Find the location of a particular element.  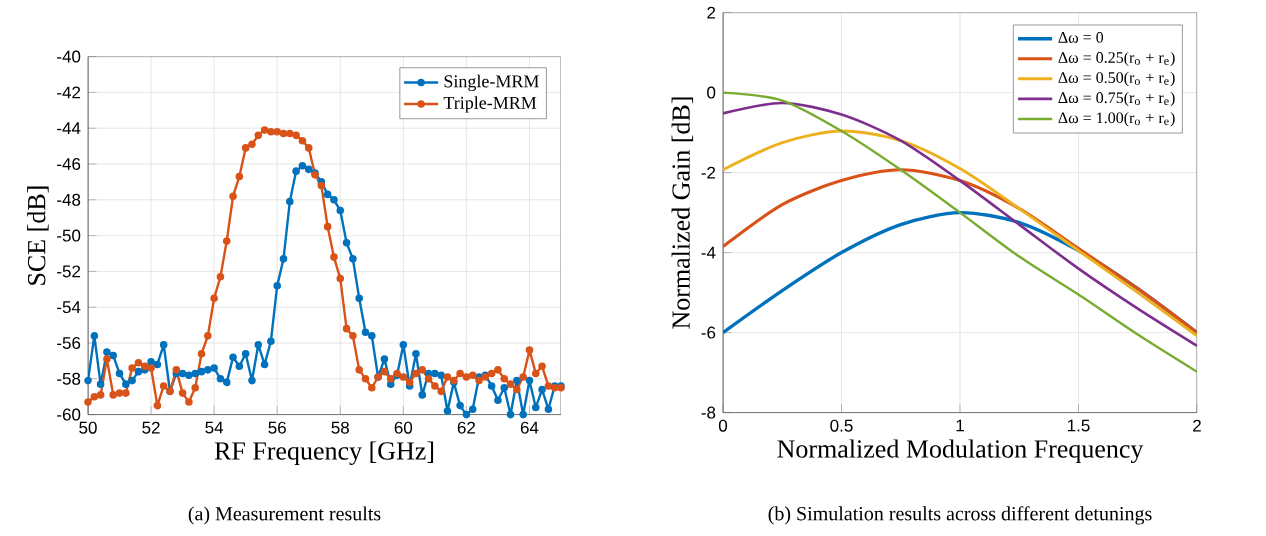

y-tick-label: -48 is located at coordinates (69, 200).